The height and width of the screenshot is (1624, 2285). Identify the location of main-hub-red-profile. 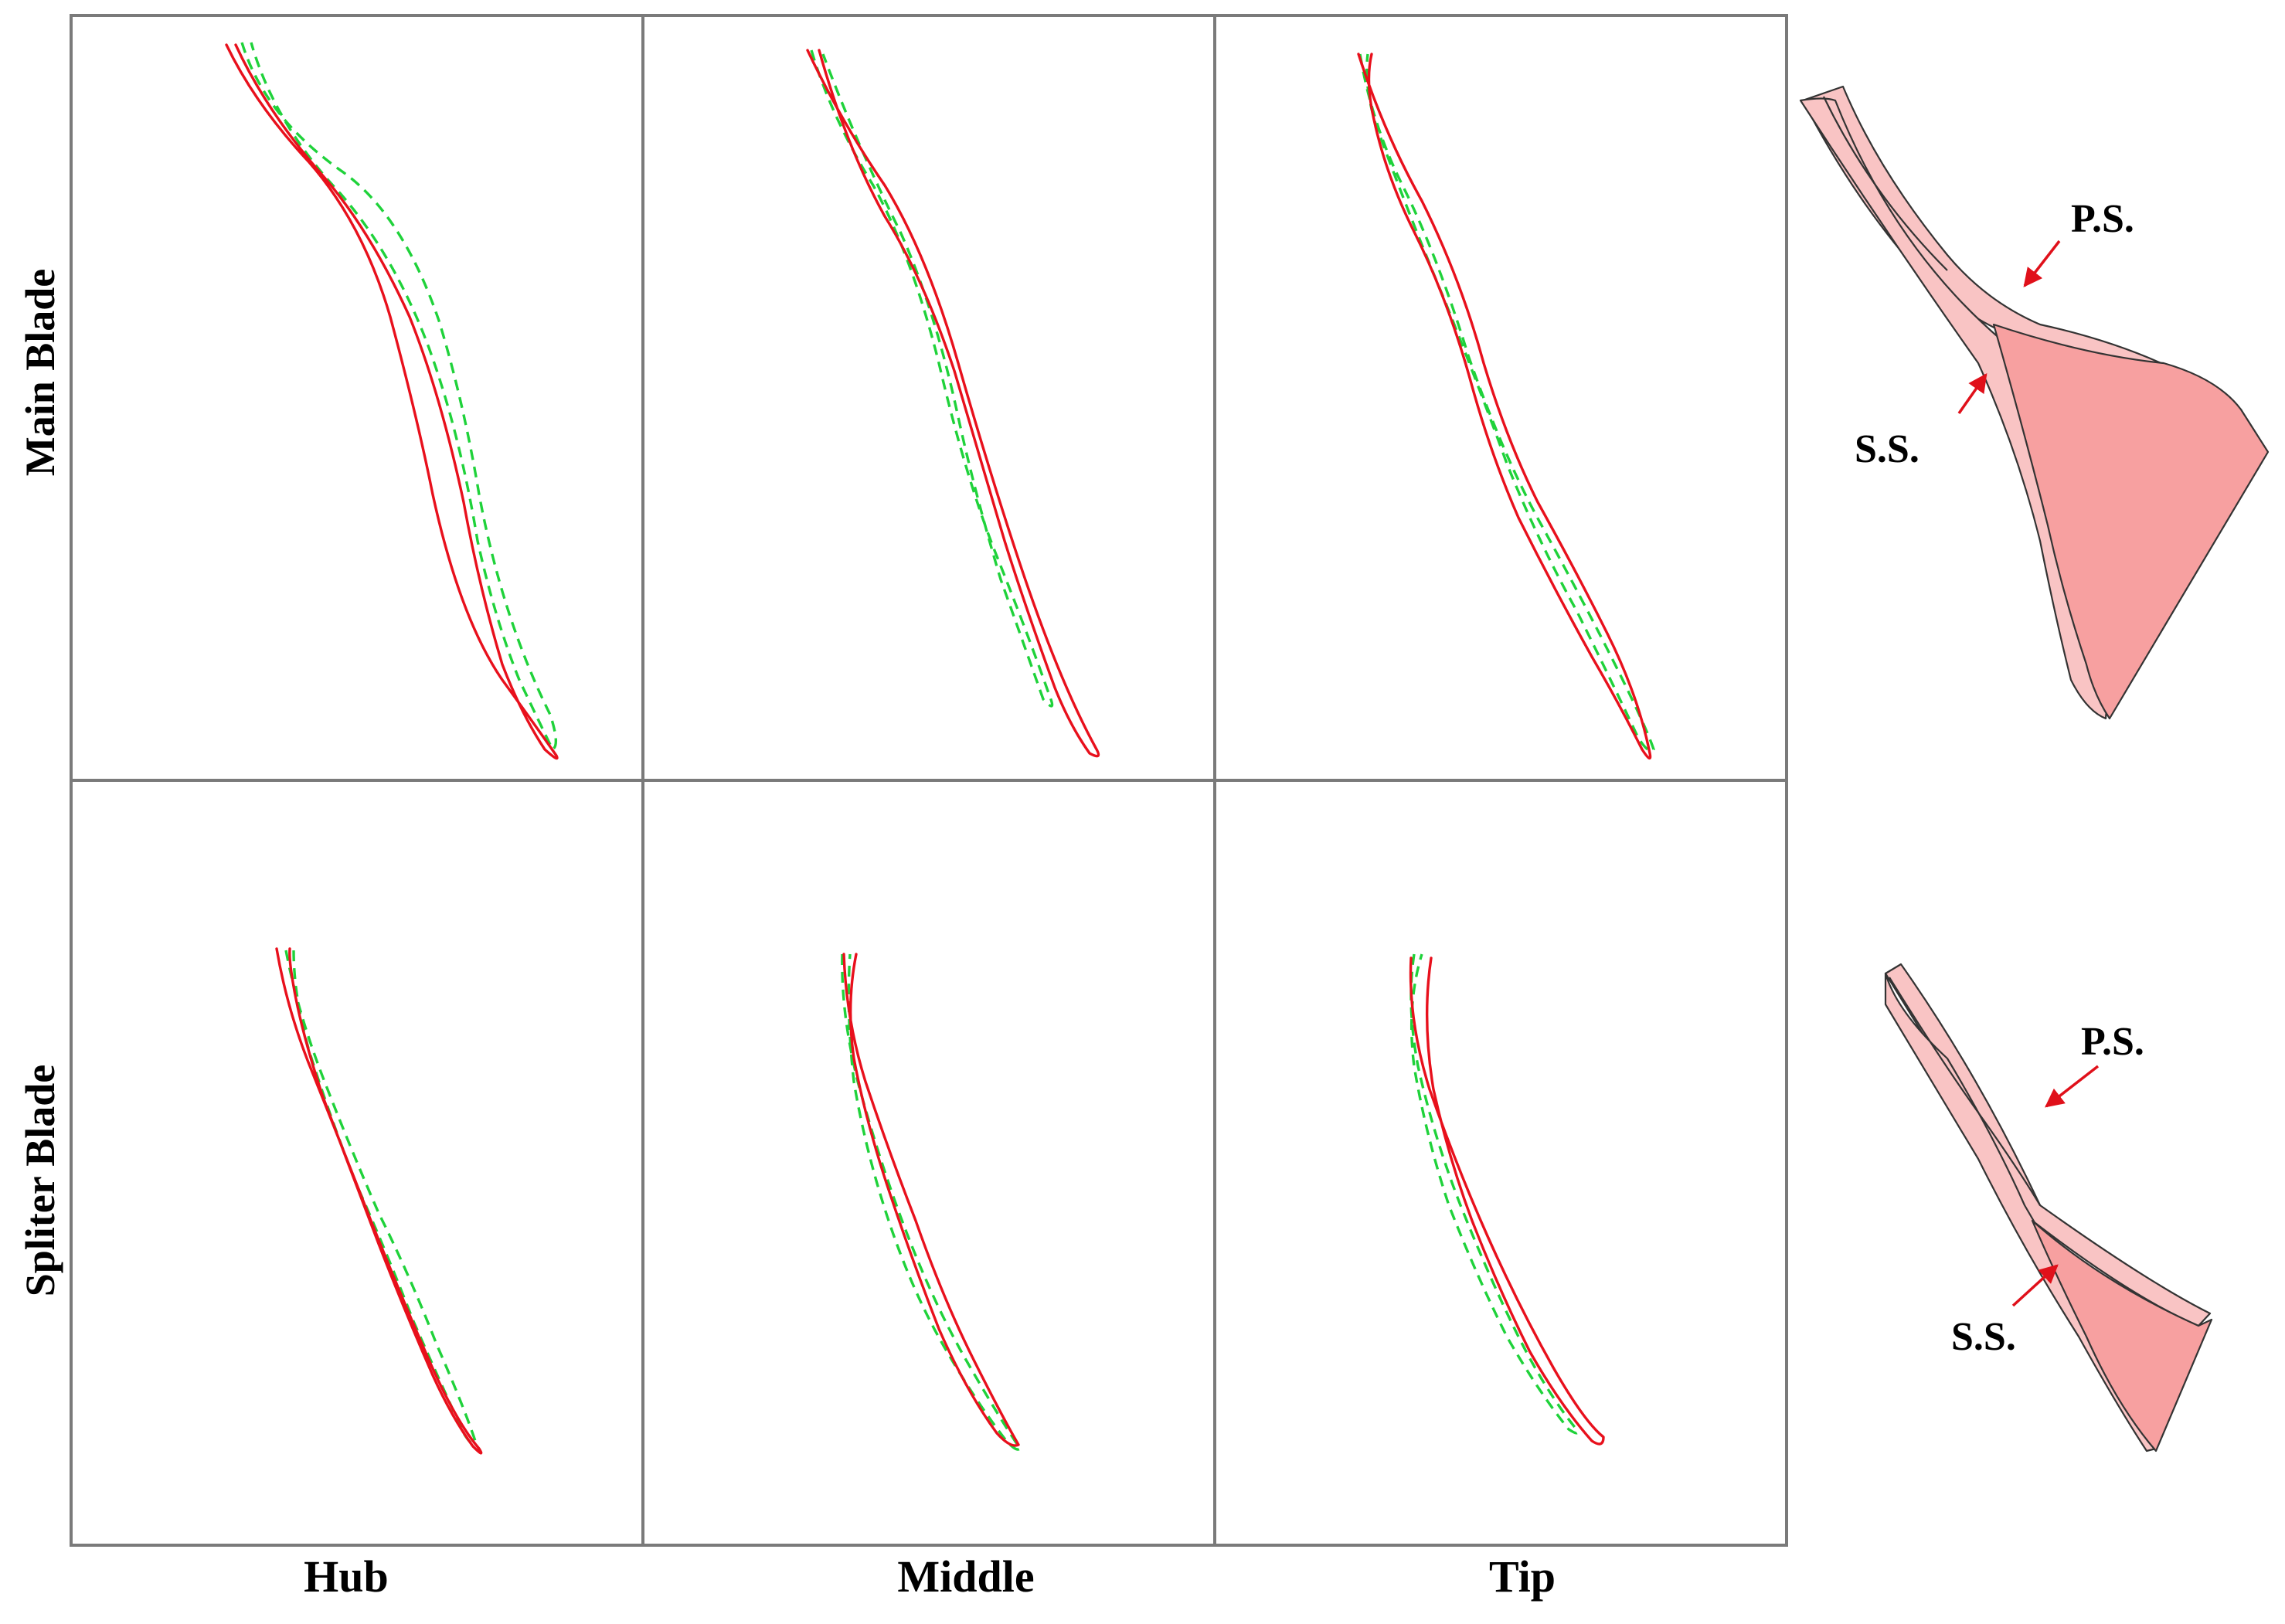
(392, 401).